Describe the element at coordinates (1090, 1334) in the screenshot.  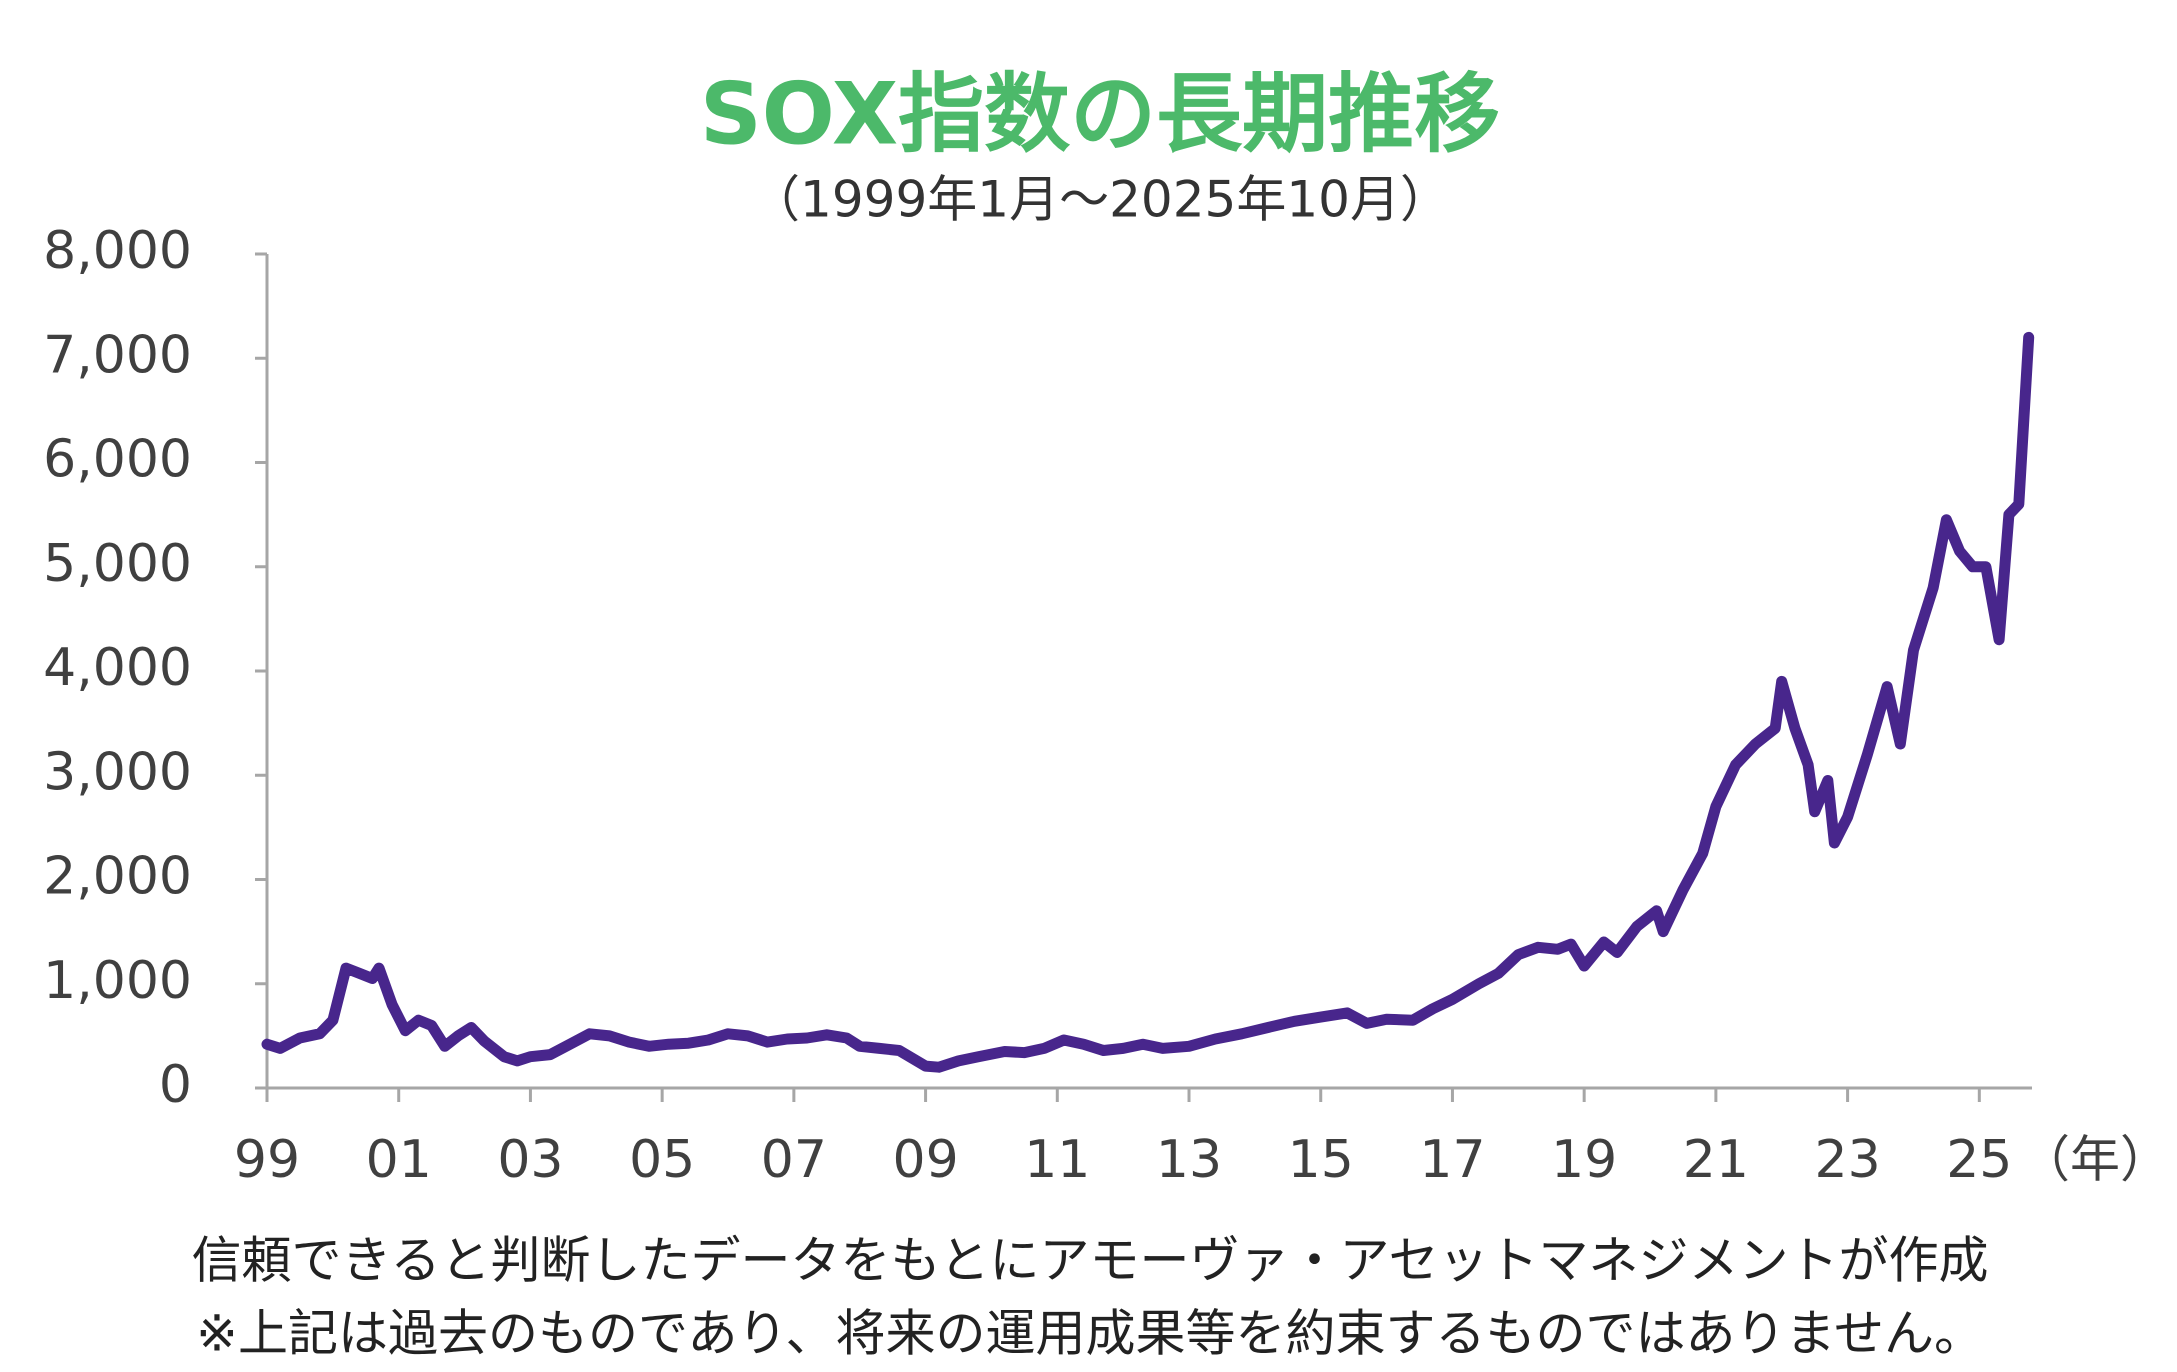
I see `note: ※上記は過去のものであり、将来の運用成果等を約束するものではありません。` at that location.